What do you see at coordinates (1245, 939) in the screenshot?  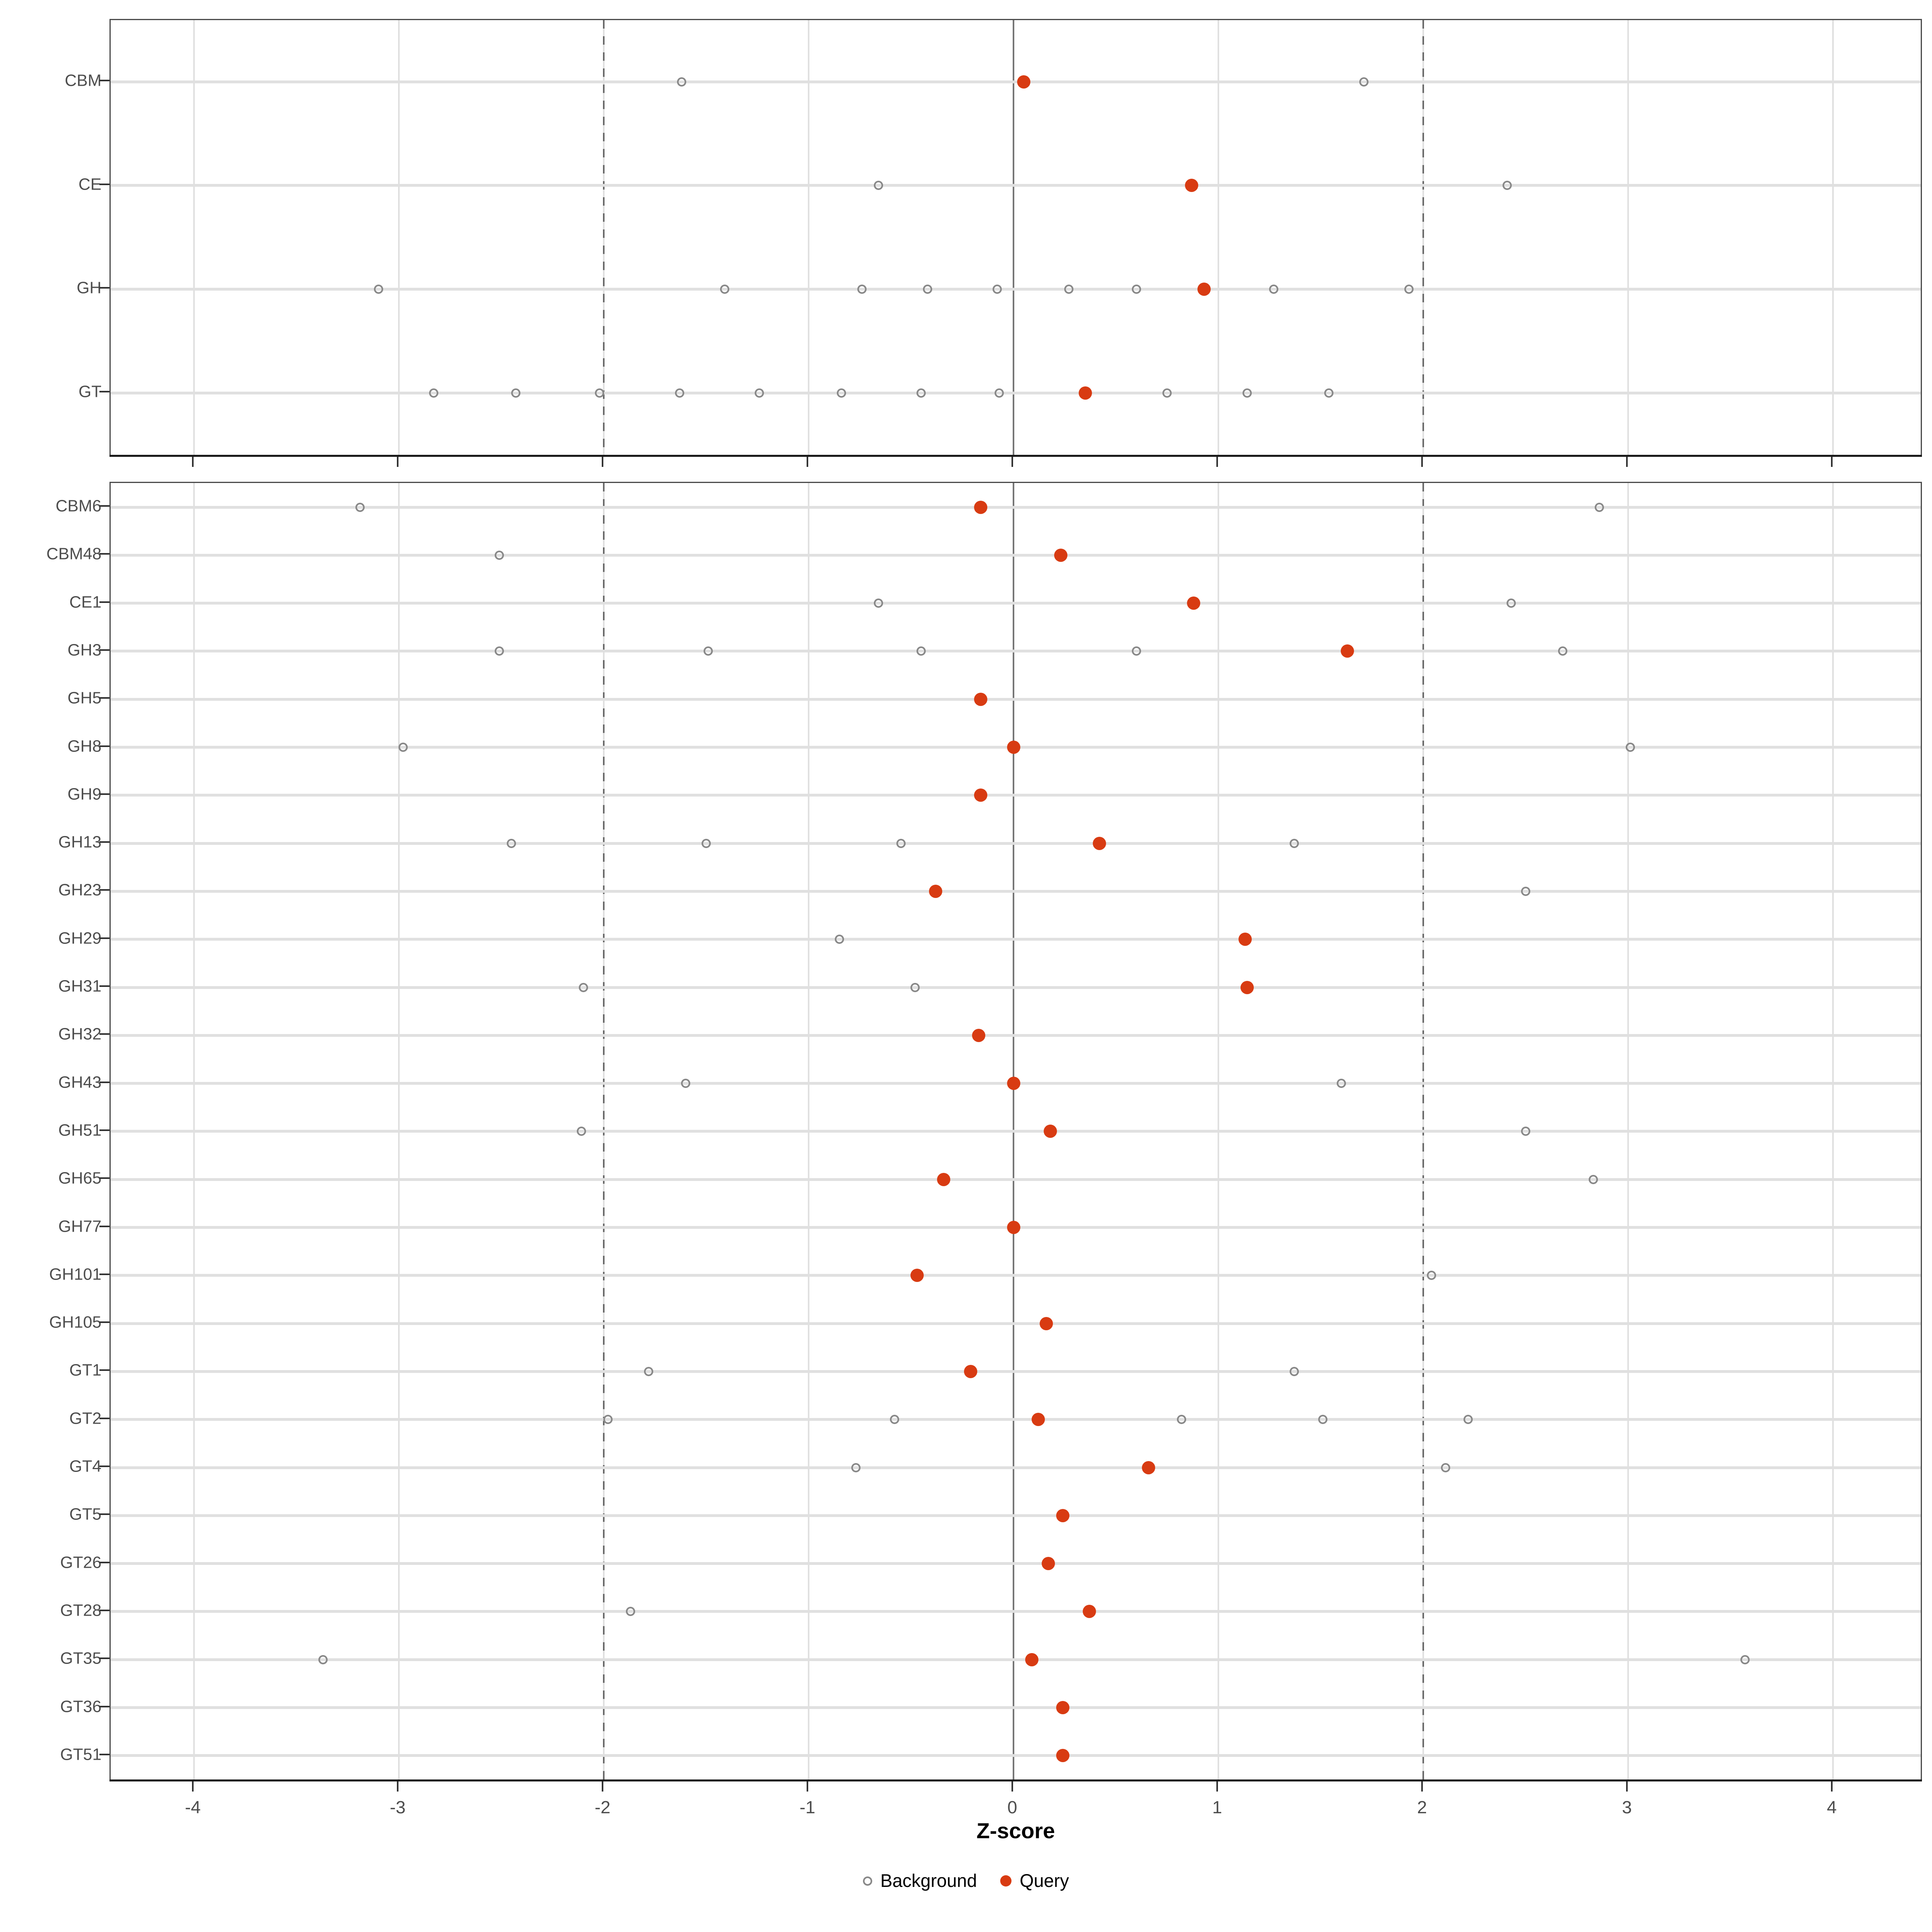 I see `query-point-GH29` at bounding box center [1245, 939].